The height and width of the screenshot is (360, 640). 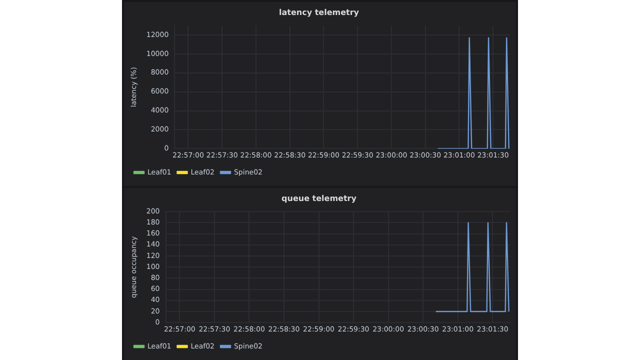 What do you see at coordinates (319, 12) in the screenshot?
I see `chart-title: latency telemetry` at bounding box center [319, 12].